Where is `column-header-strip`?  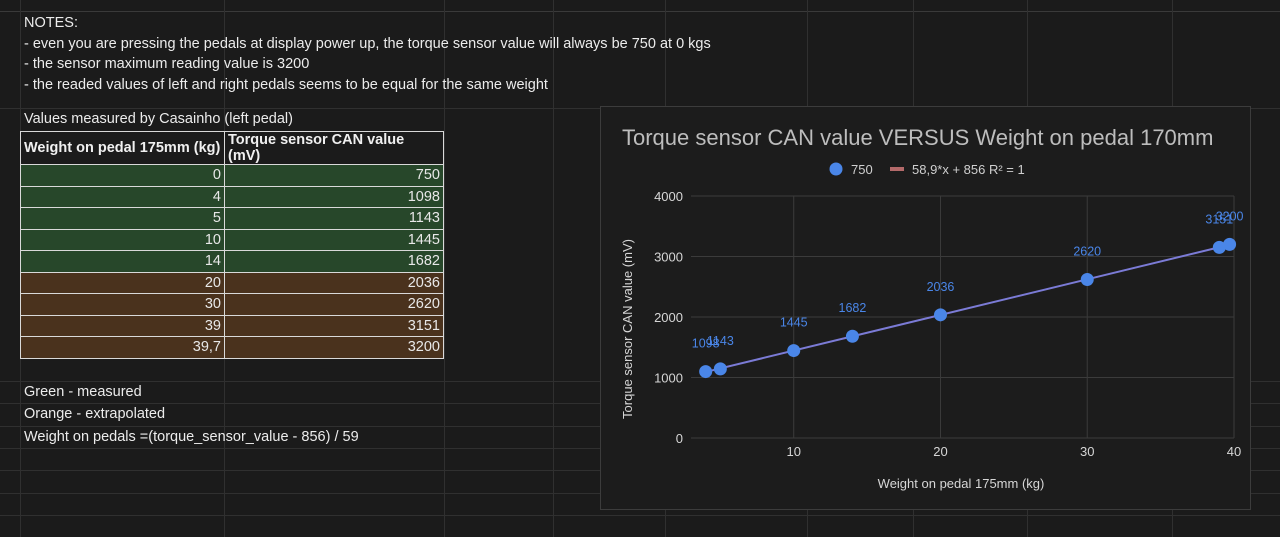
column-header-strip is located at coordinates (640, 6).